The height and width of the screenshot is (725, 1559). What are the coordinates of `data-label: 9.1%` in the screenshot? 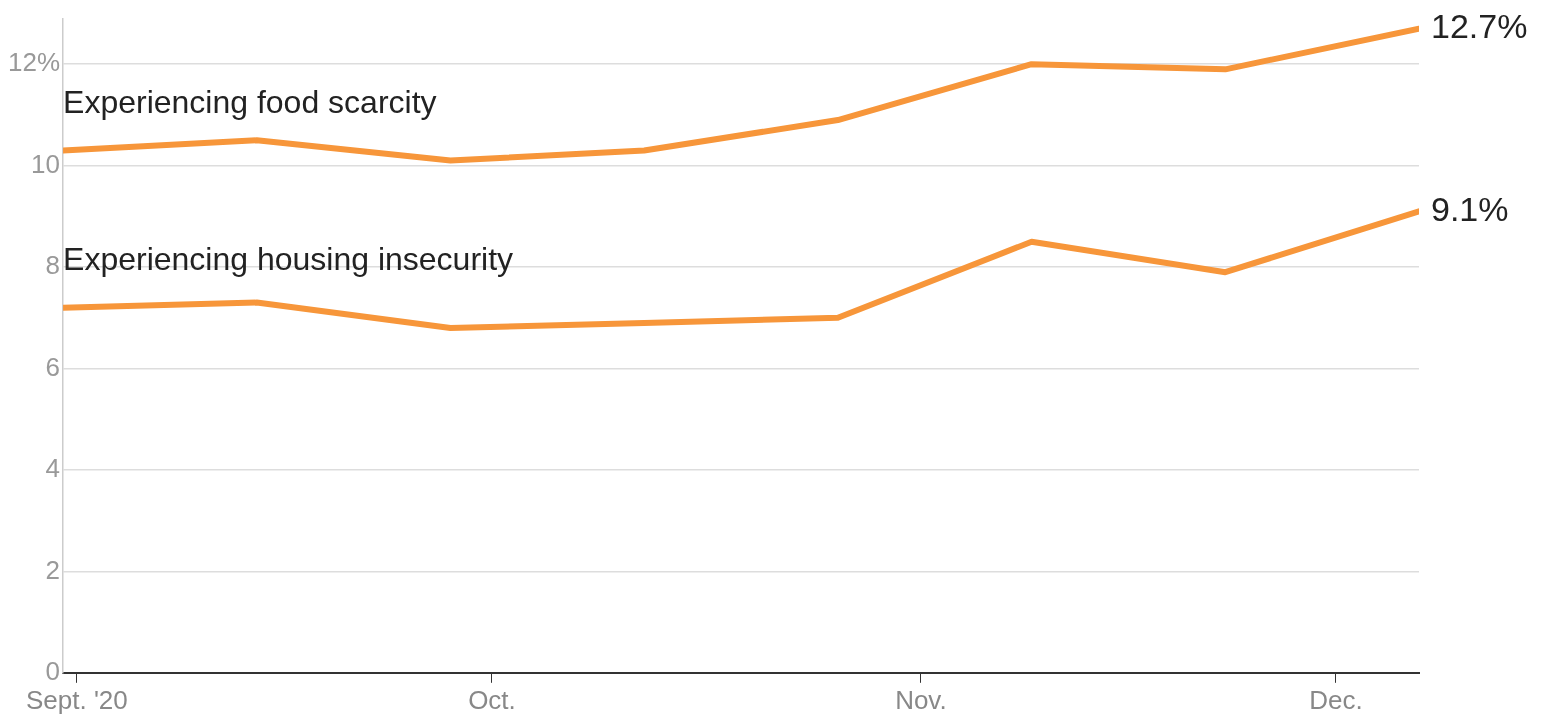 It's located at (1470, 208).